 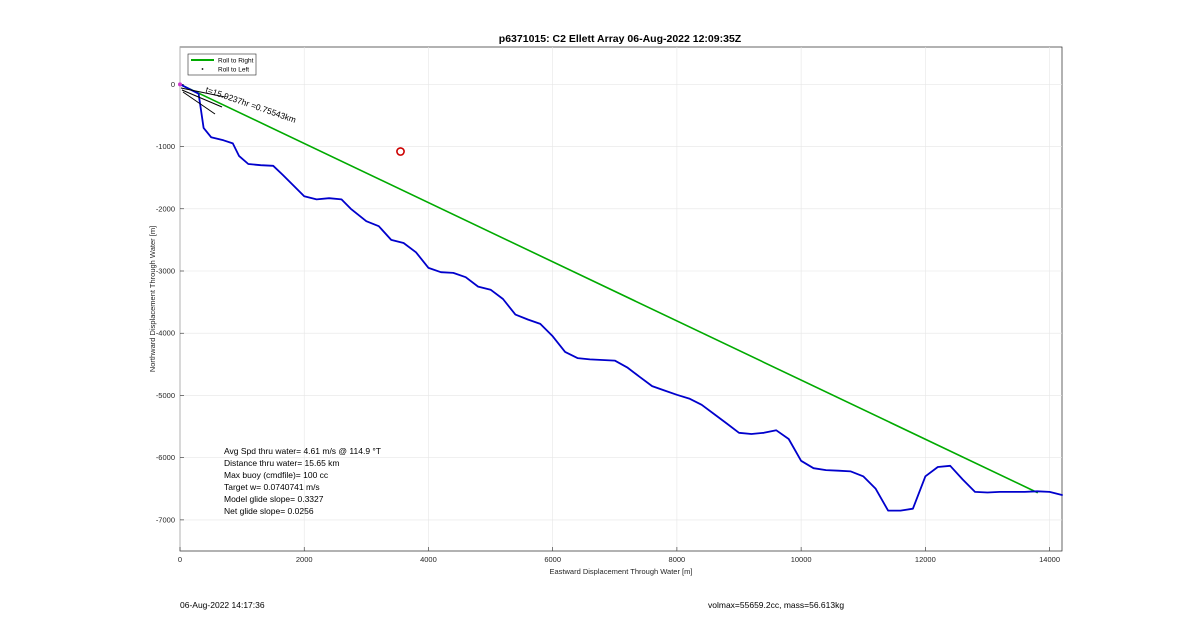 What do you see at coordinates (400, 151) in the screenshot?
I see `target-marker` at bounding box center [400, 151].